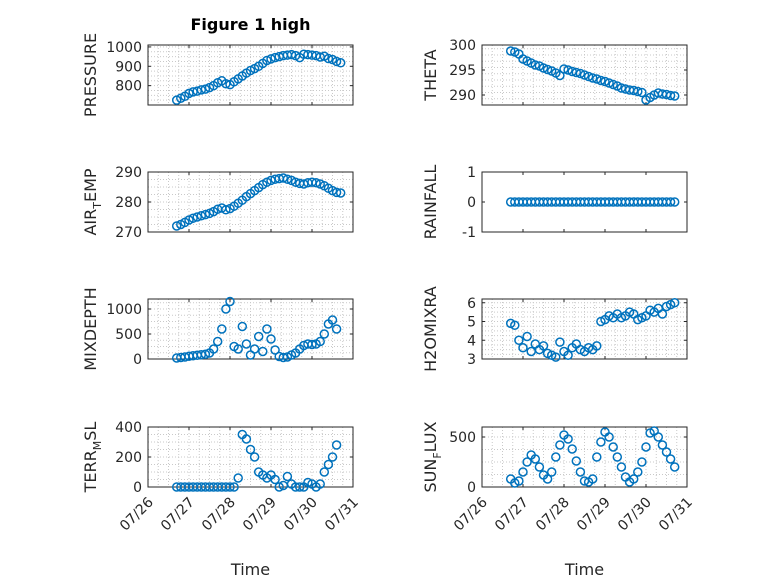 This screenshot has height=583, width=778. What do you see at coordinates (584, 457) in the screenshot?
I see `grid` at bounding box center [584, 457].